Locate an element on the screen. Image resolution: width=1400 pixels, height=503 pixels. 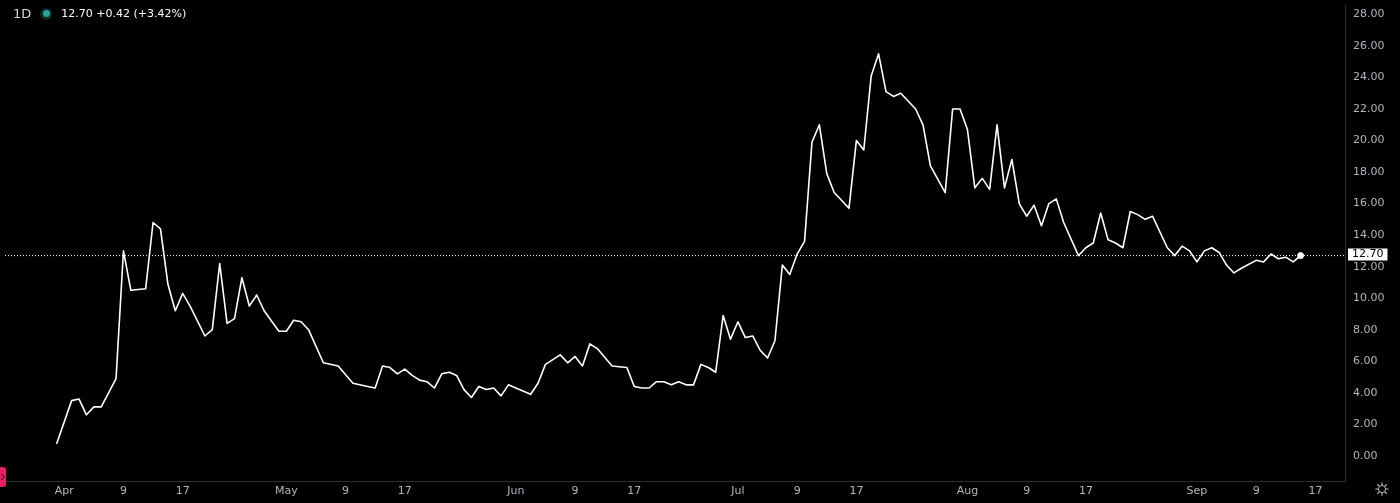
y-tick-label: 16.00 is located at coordinates (1369, 203).